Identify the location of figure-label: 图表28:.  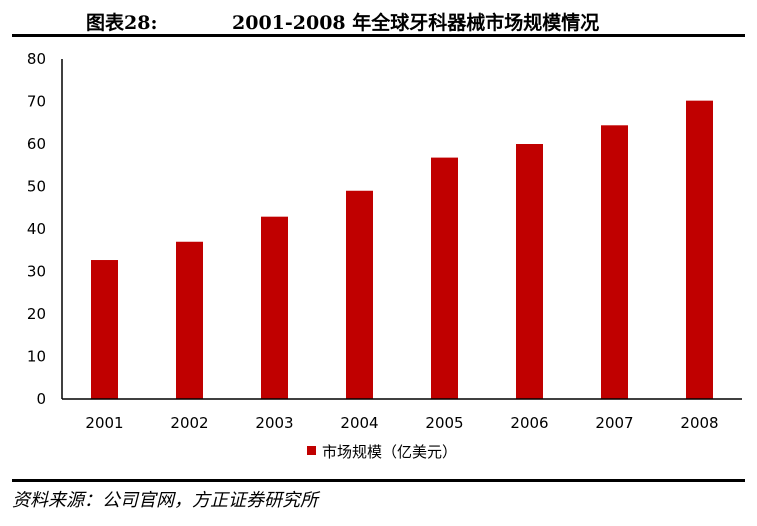
(122, 23).